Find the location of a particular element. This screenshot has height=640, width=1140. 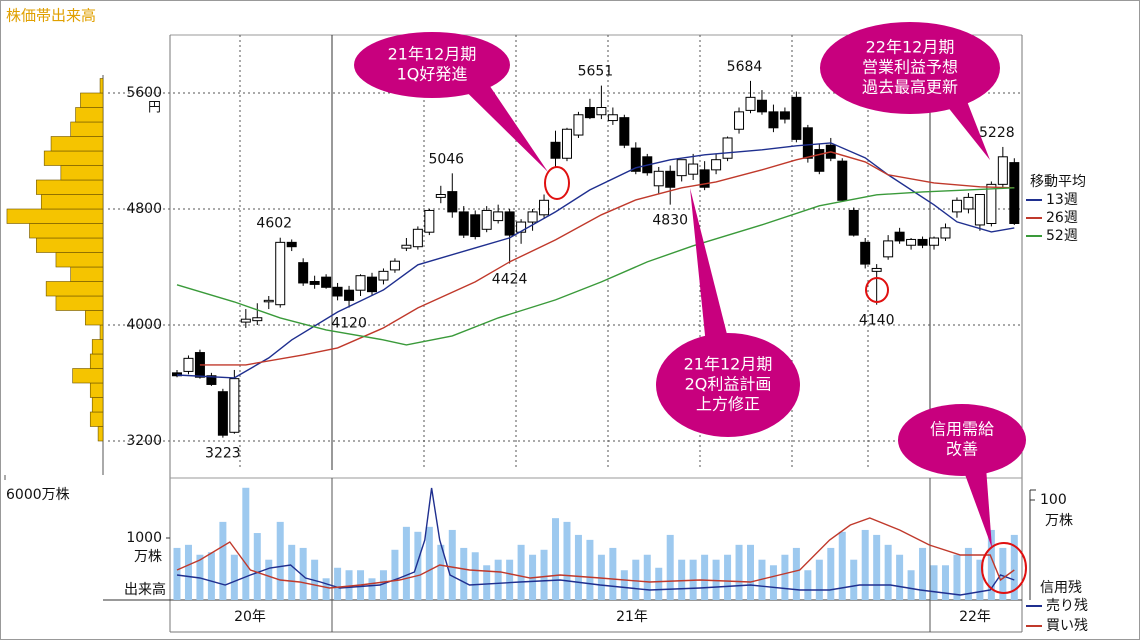

x-label: 22年 is located at coordinates (975, 617).